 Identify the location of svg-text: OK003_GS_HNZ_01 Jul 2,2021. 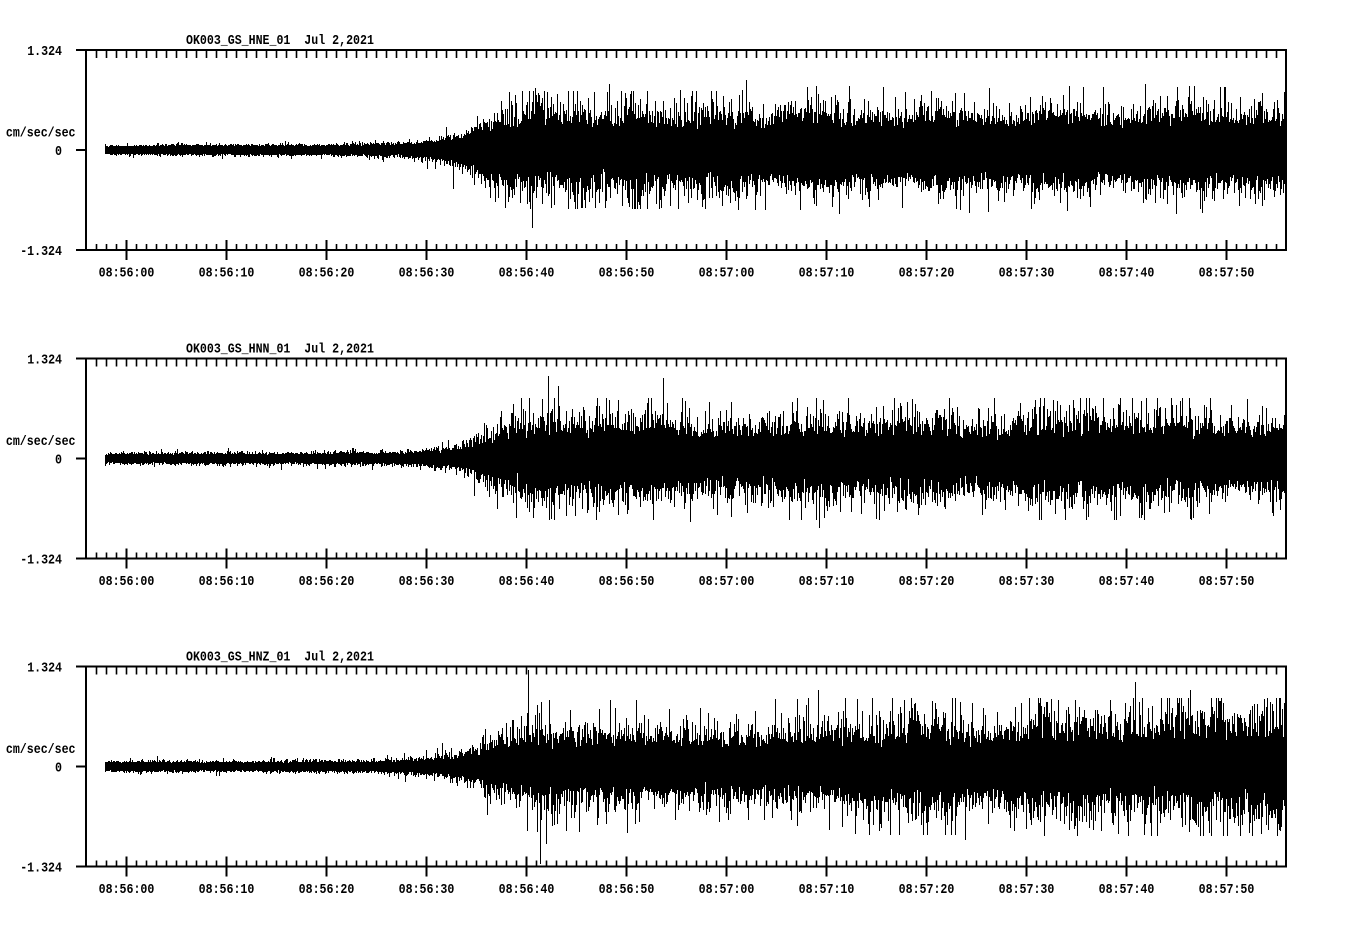
(280, 658).